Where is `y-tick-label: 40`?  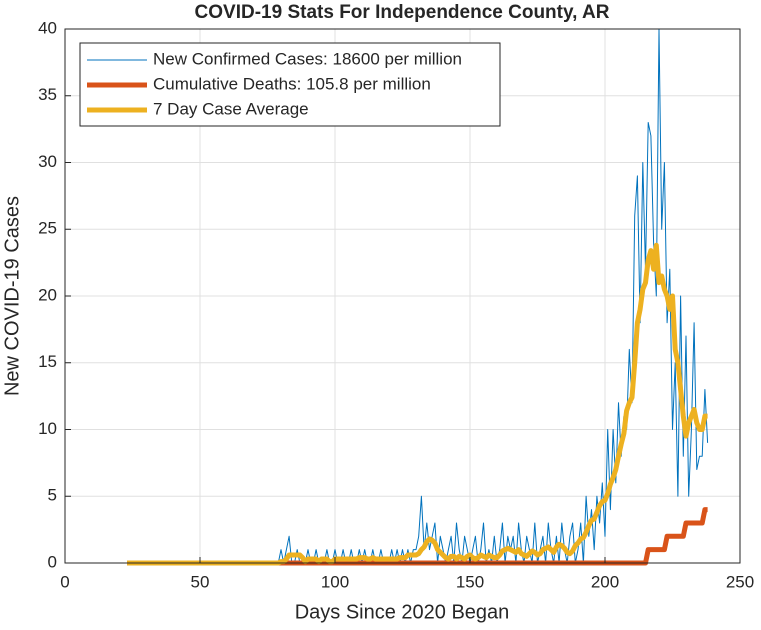 y-tick-label: 40 is located at coordinates (47, 27).